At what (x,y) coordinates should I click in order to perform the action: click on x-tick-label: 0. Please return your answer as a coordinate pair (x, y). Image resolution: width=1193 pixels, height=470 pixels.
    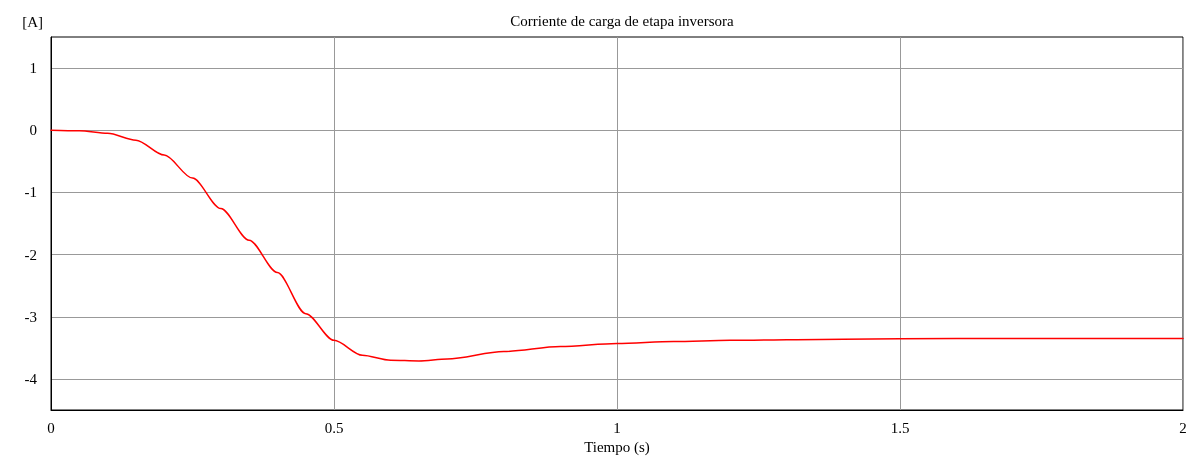
    Looking at the image, I should click on (51, 427).